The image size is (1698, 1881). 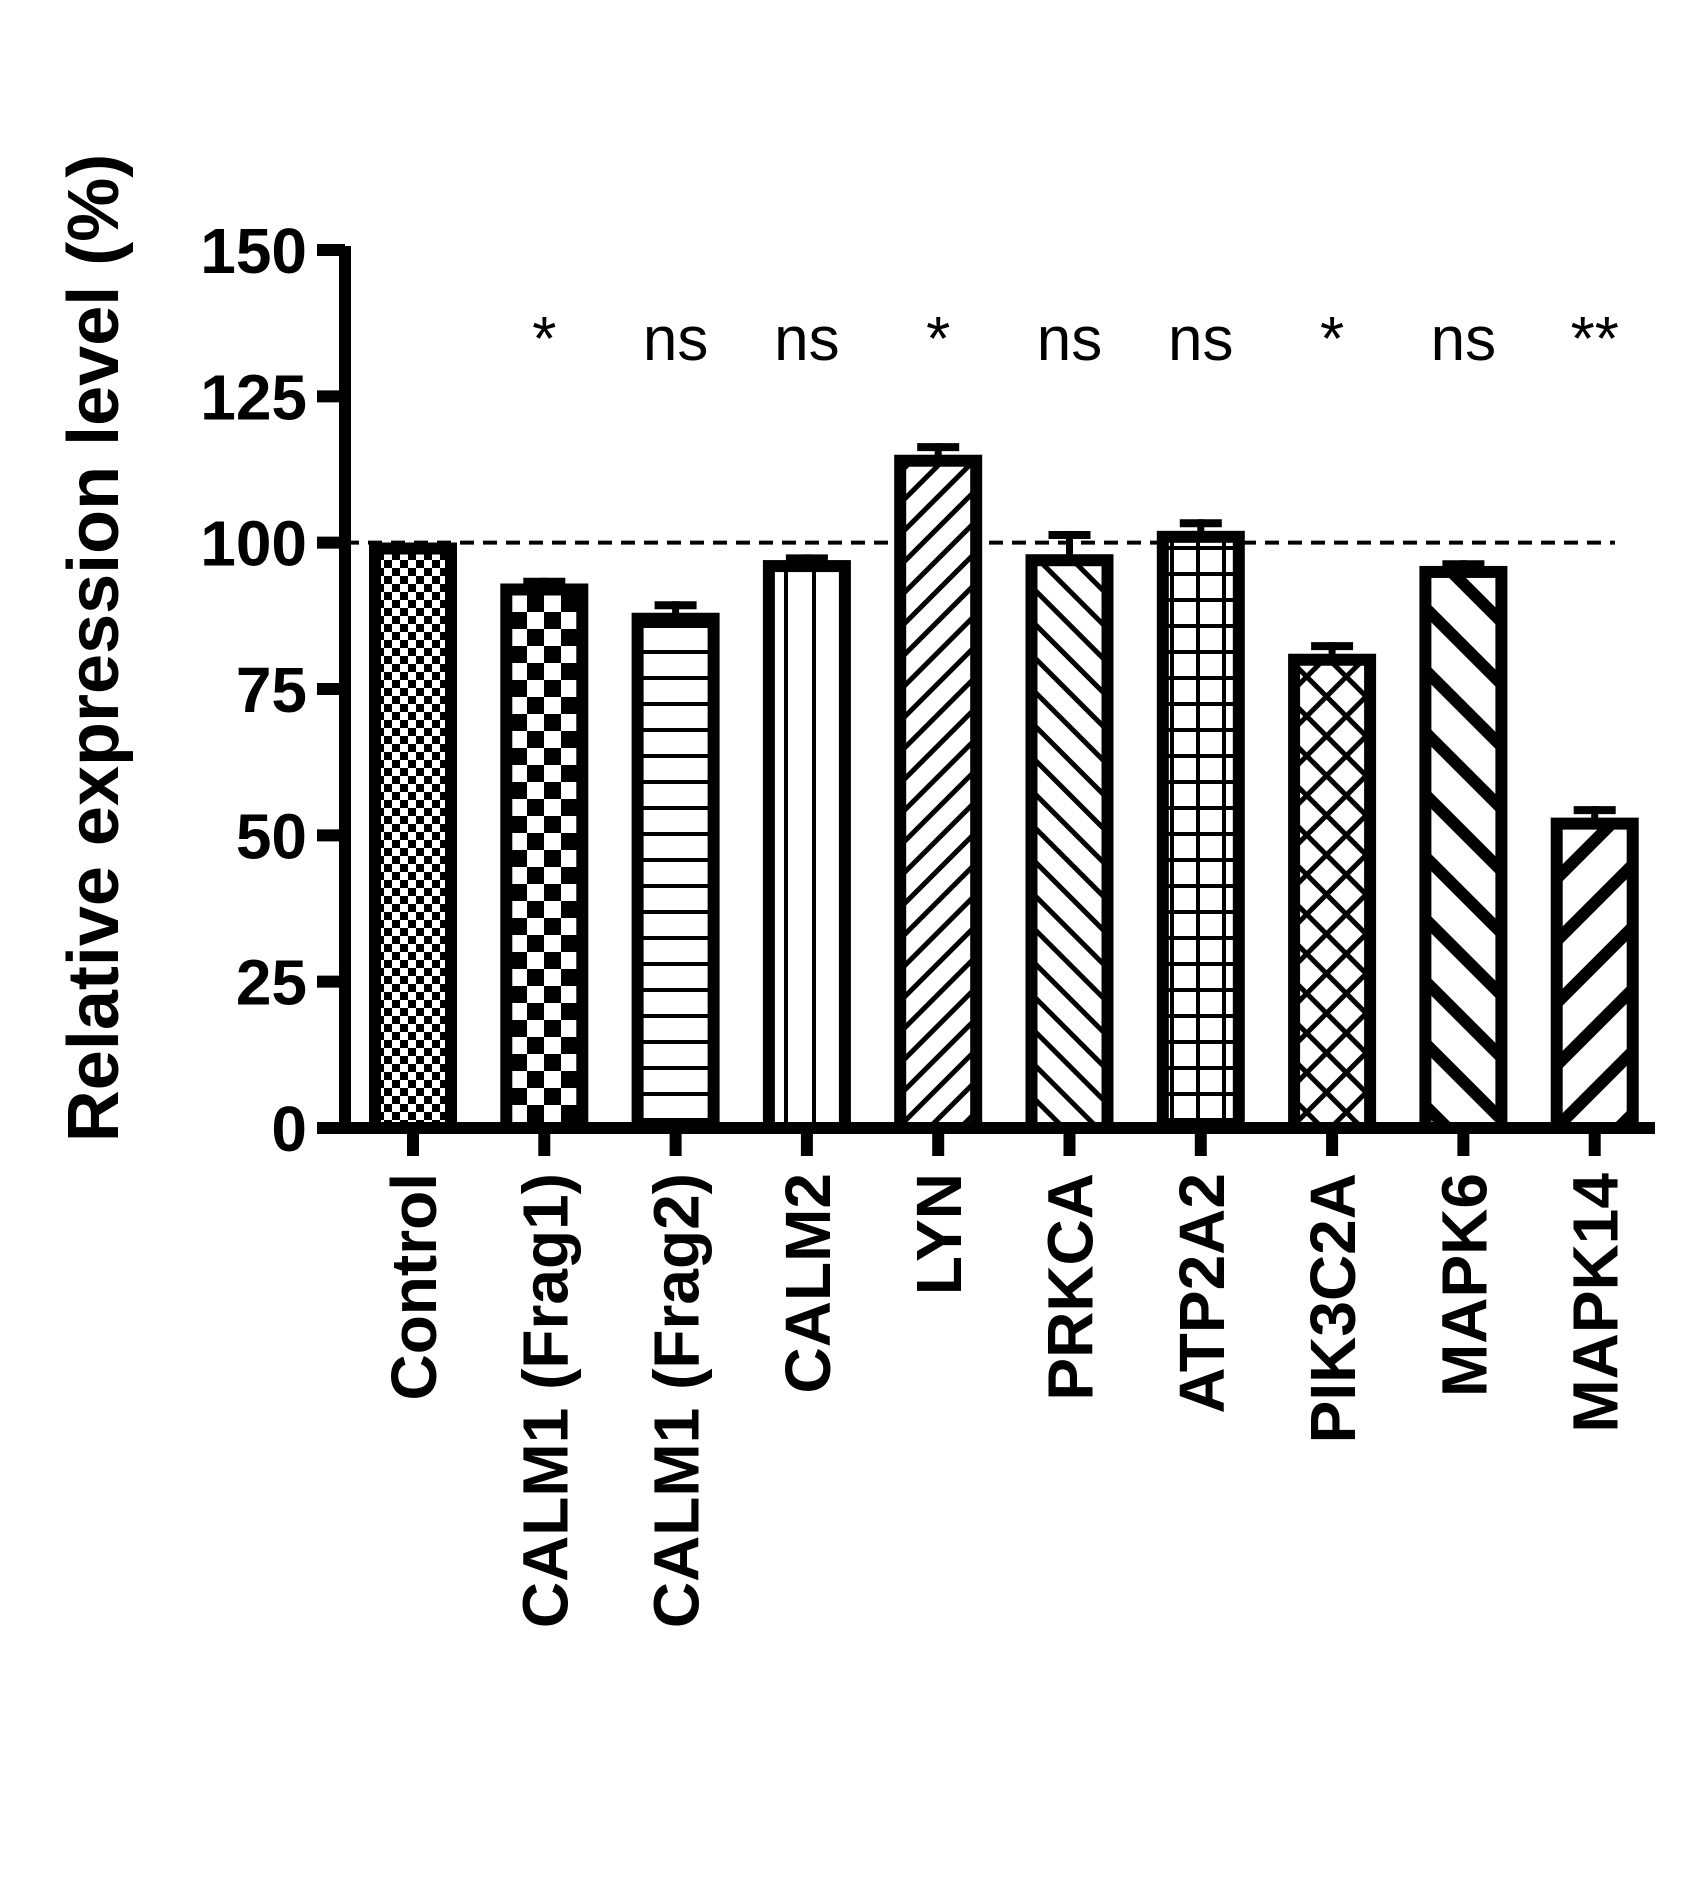 What do you see at coordinates (1464, 1285) in the screenshot?
I see `x-category-label: MAPK6` at bounding box center [1464, 1285].